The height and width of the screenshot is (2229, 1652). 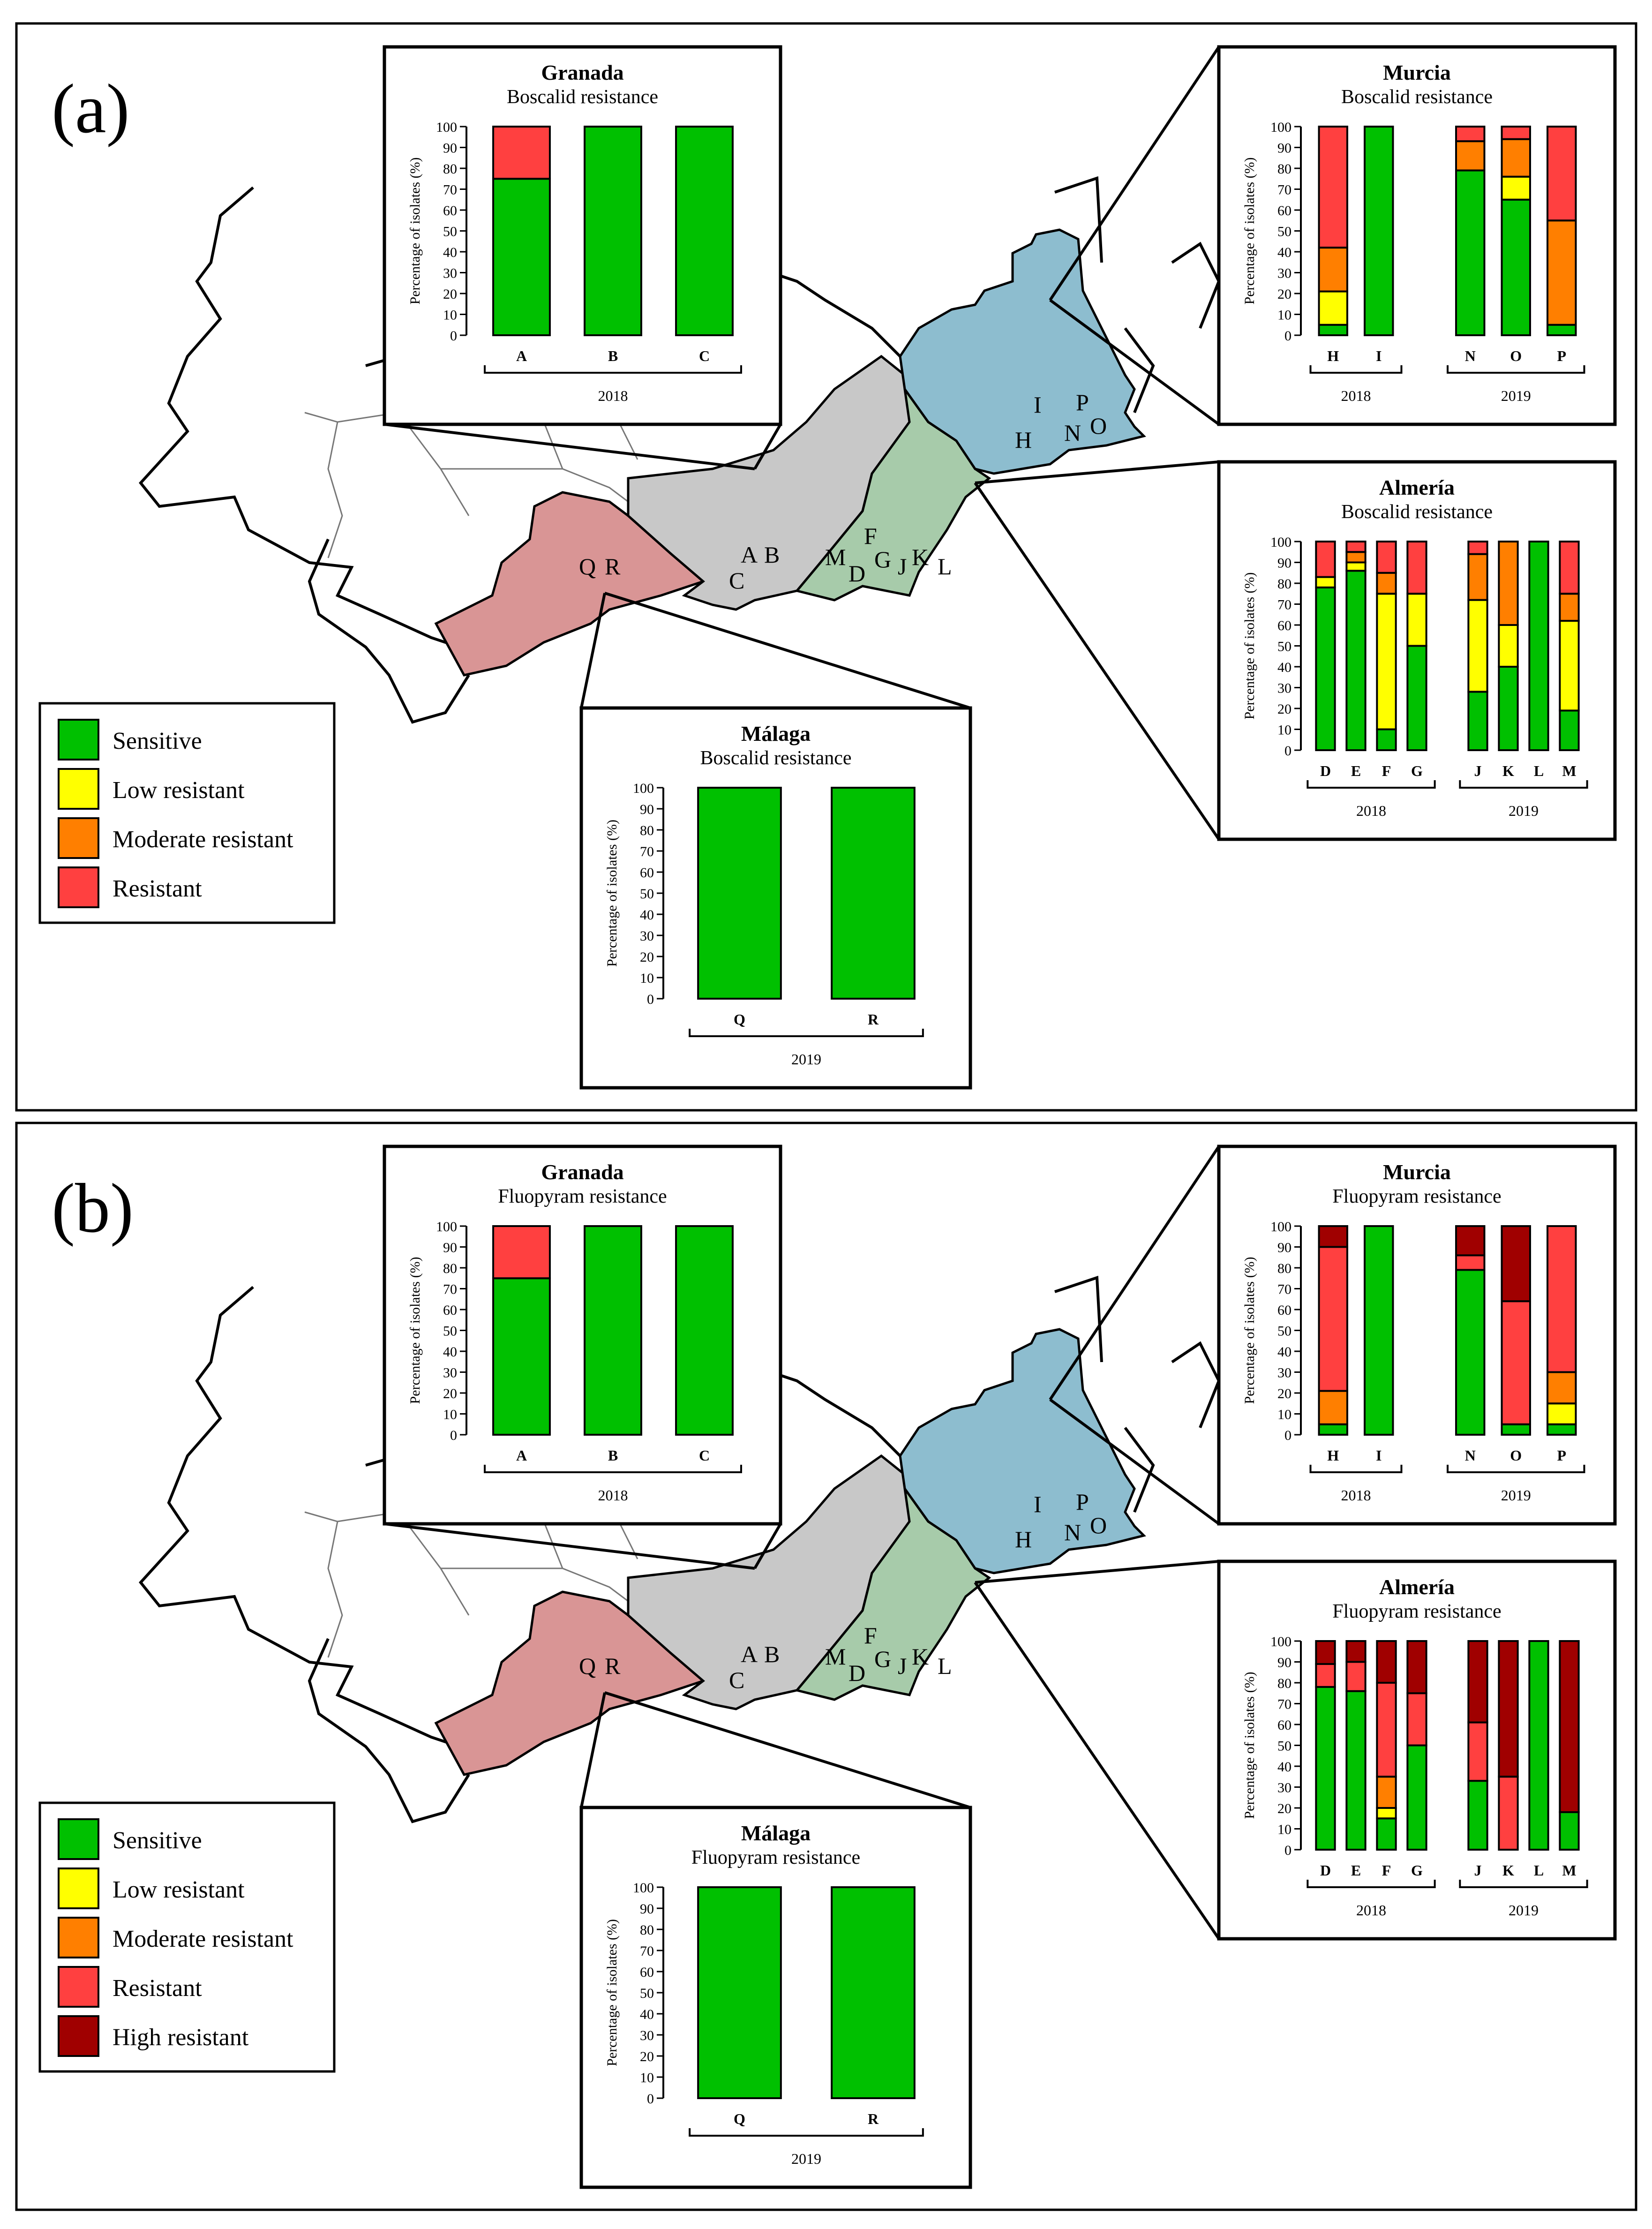 What do you see at coordinates (1082, 402) in the screenshot?
I see `site-label: P` at bounding box center [1082, 402].